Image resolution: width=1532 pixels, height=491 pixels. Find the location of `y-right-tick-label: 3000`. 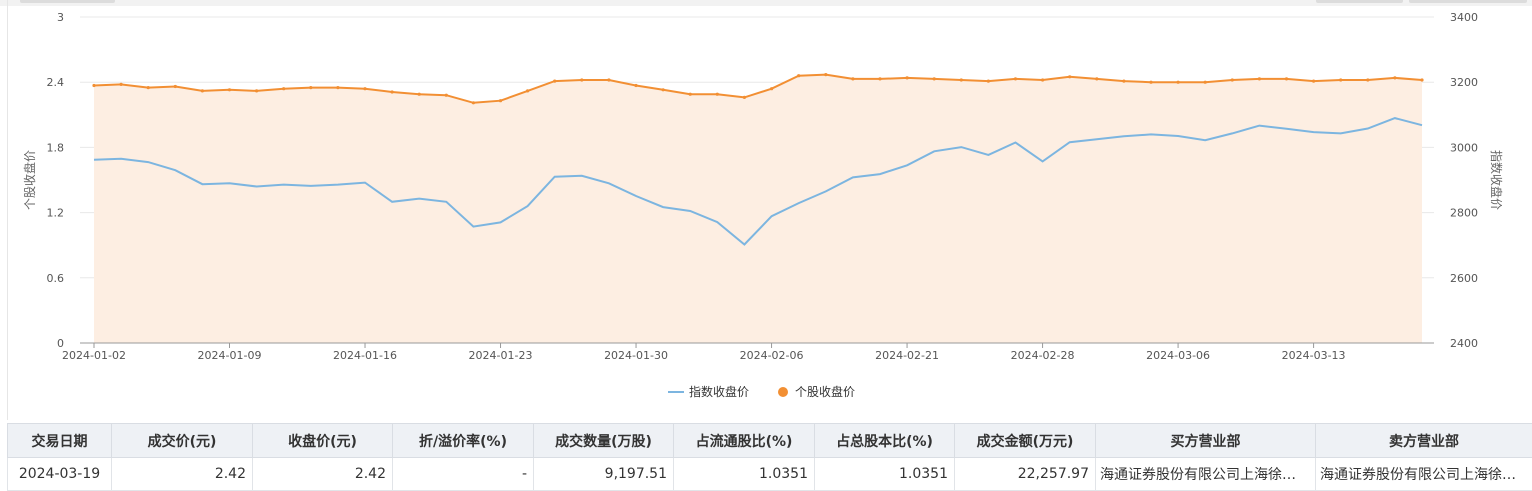

y-right-tick-label: 3000 is located at coordinates (1464, 147).